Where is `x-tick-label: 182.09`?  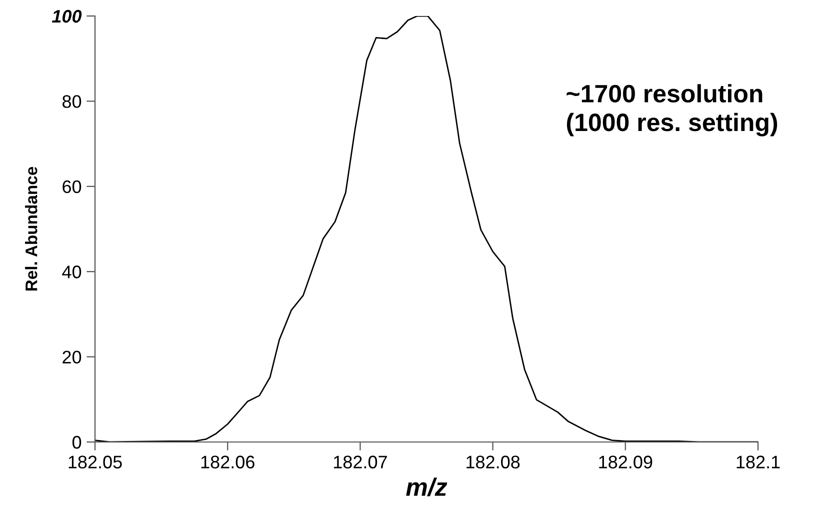
x-tick-label: 182.09 is located at coordinates (625, 462).